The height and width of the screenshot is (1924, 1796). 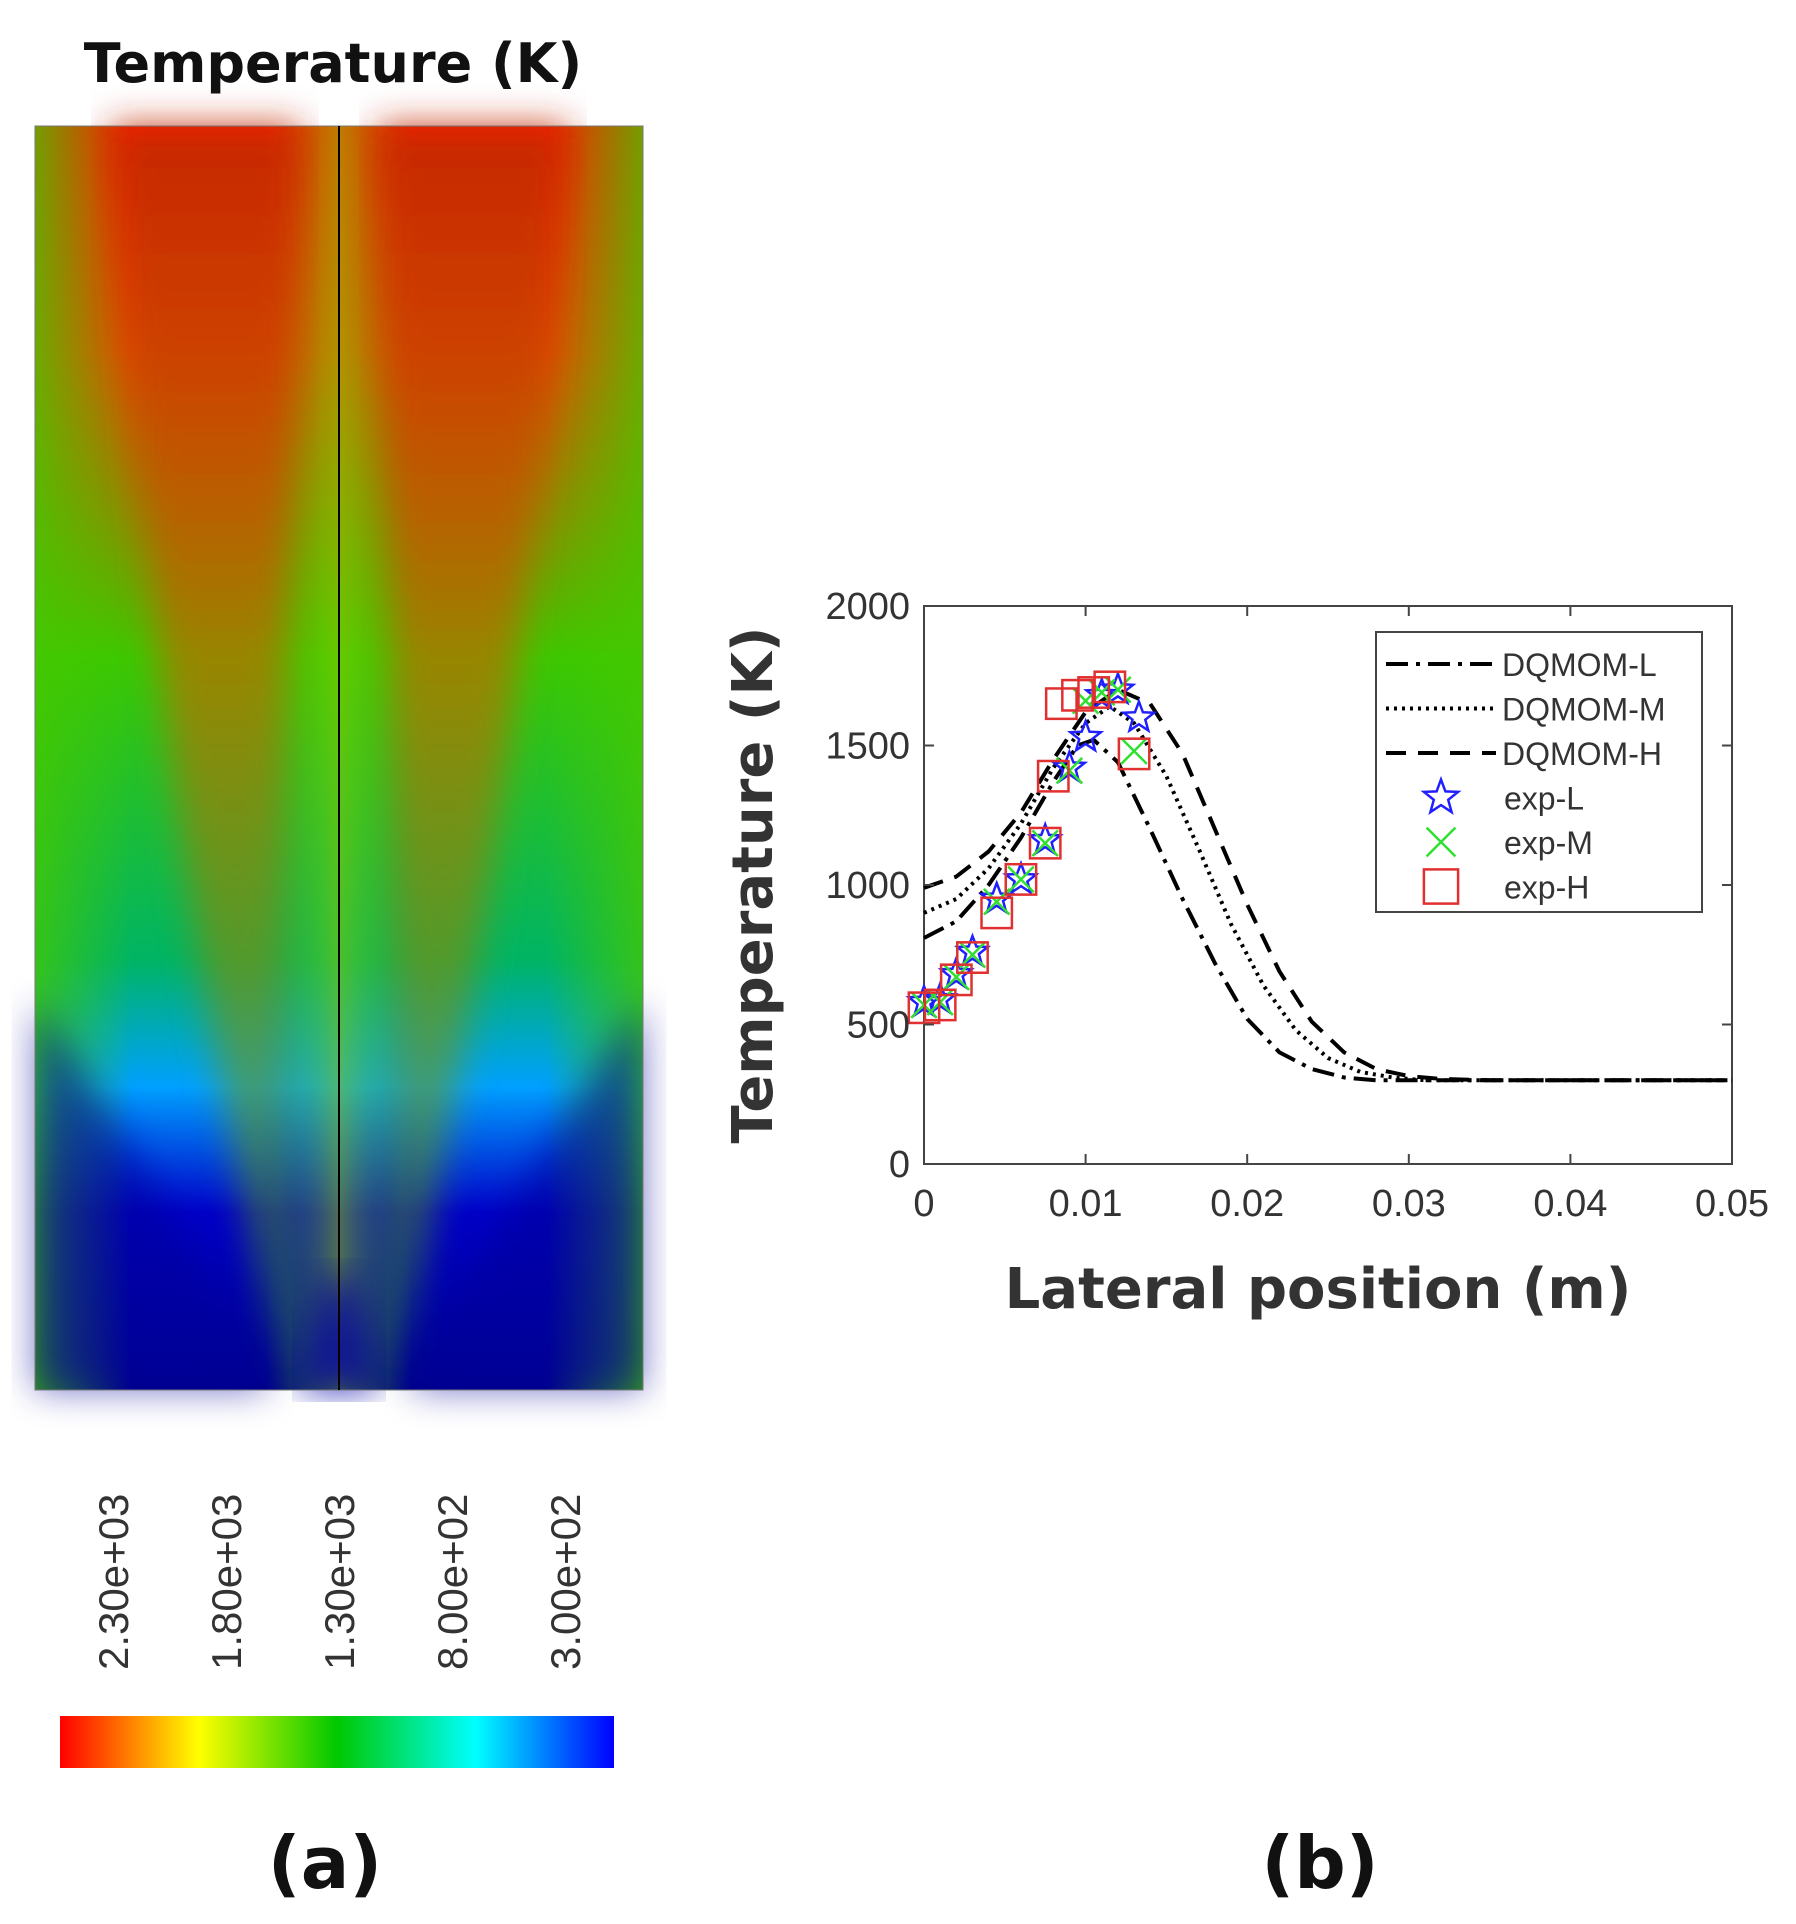 I want to click on series-markers-exp-h, so click(x=1029, y=847).